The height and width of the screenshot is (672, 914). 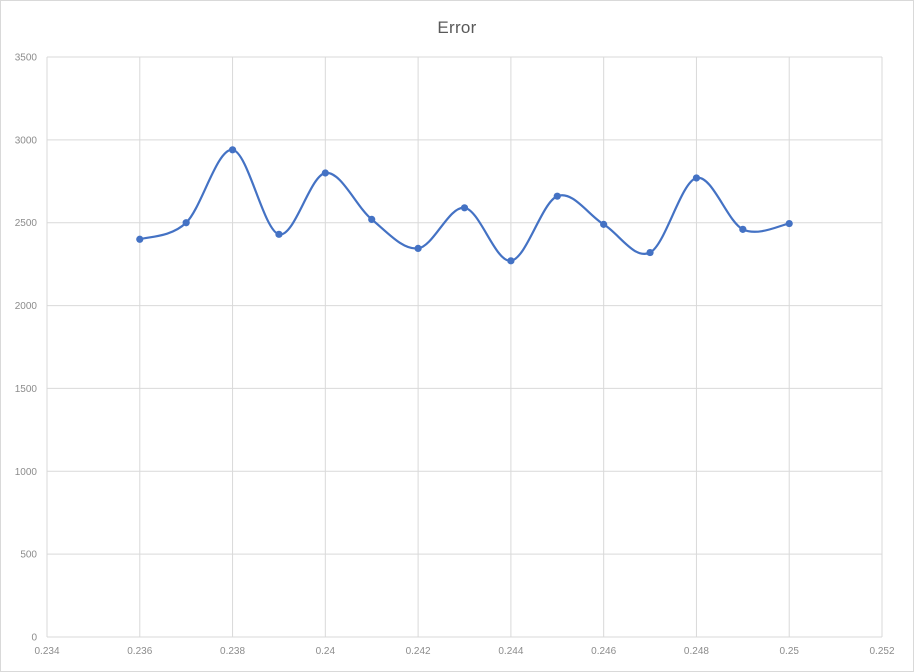 What do you see at coordinates (26, 140) in the screenshot?
I see `y-tick-label: 3000` at bounding box center [26, 140].